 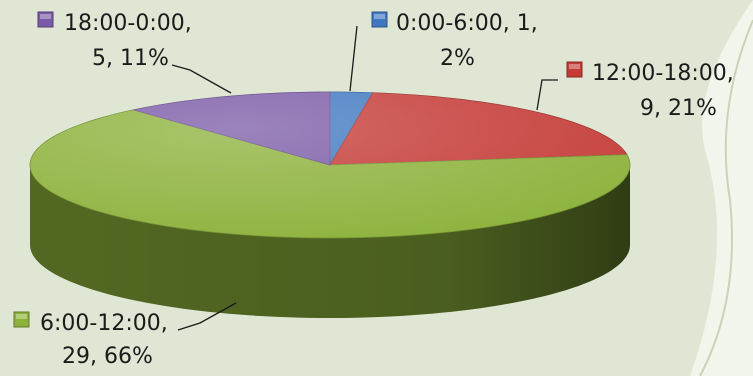 What do you see at coordinates (678, 108) in the screenshot?
I see `data-label-text: 9, 21%` at bounding box center [678, 108].